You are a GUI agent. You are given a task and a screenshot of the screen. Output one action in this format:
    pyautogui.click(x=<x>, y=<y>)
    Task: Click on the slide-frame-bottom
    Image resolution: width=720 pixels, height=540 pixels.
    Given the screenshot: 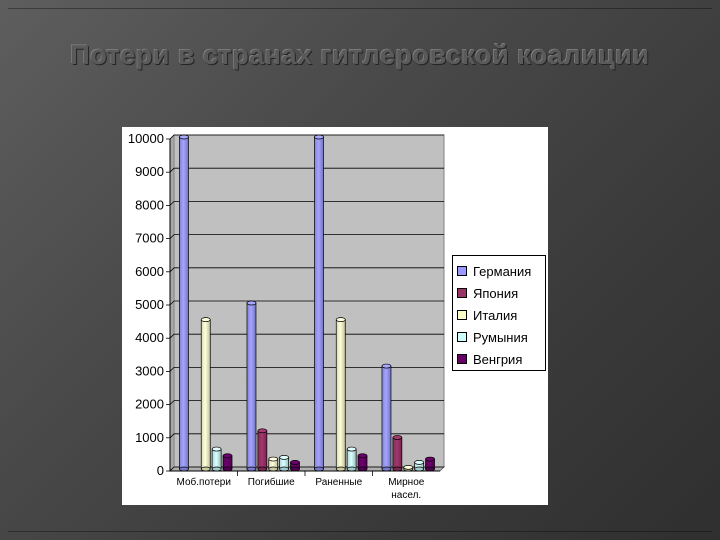 What is the action you would take?
    pyautogui.click(x=360, y=531)
    